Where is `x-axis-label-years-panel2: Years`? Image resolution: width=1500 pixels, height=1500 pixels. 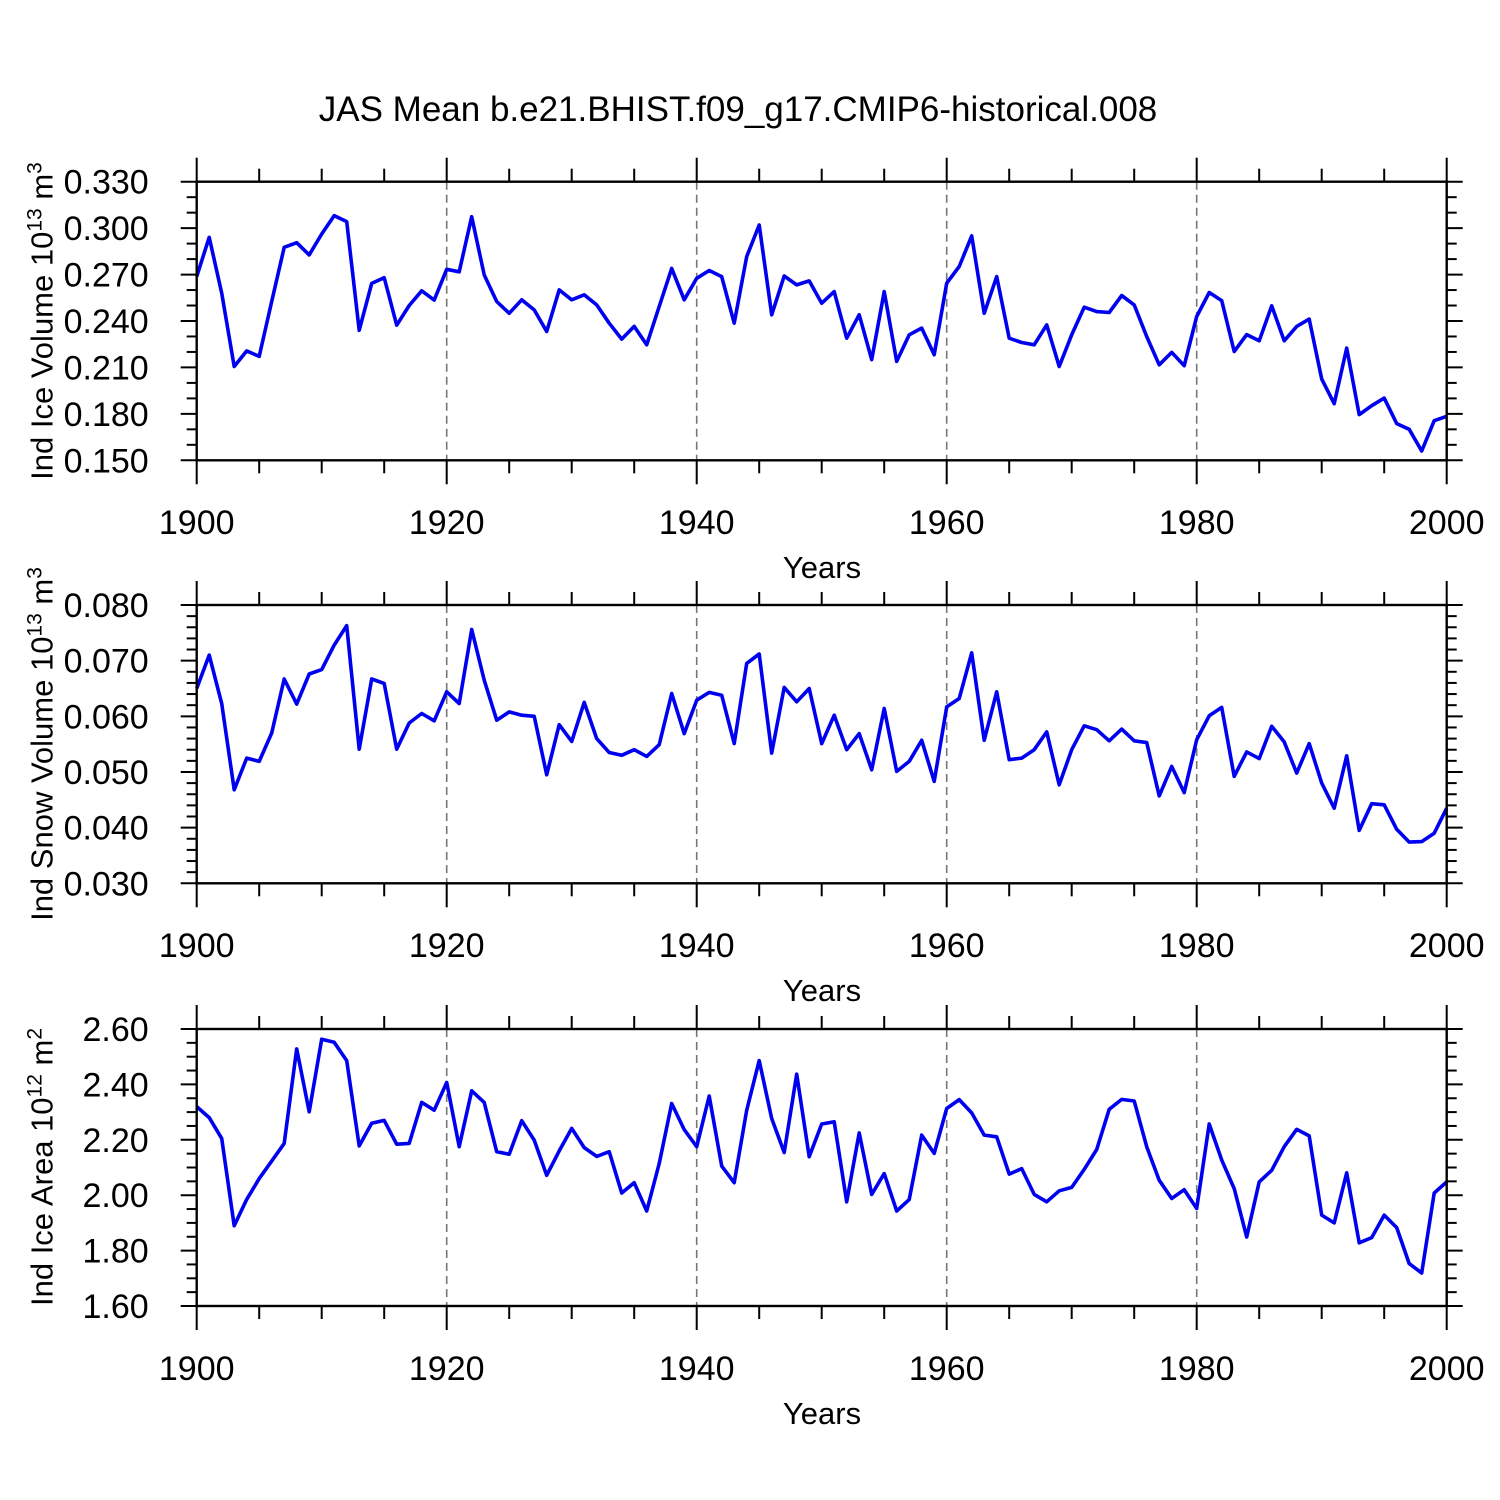
x-axis-label-years-panel2: Years is located at coordinates (822, 990).